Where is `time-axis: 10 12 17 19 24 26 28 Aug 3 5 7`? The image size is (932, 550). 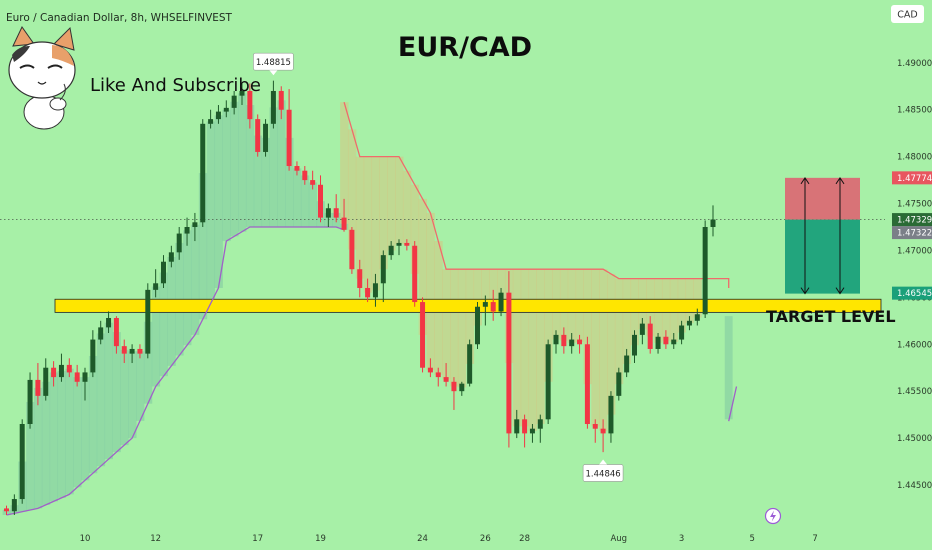 time-axis: 10 12 17 19 24 26 28 Aug 3 5 7 is located at coordinates (449, 539).